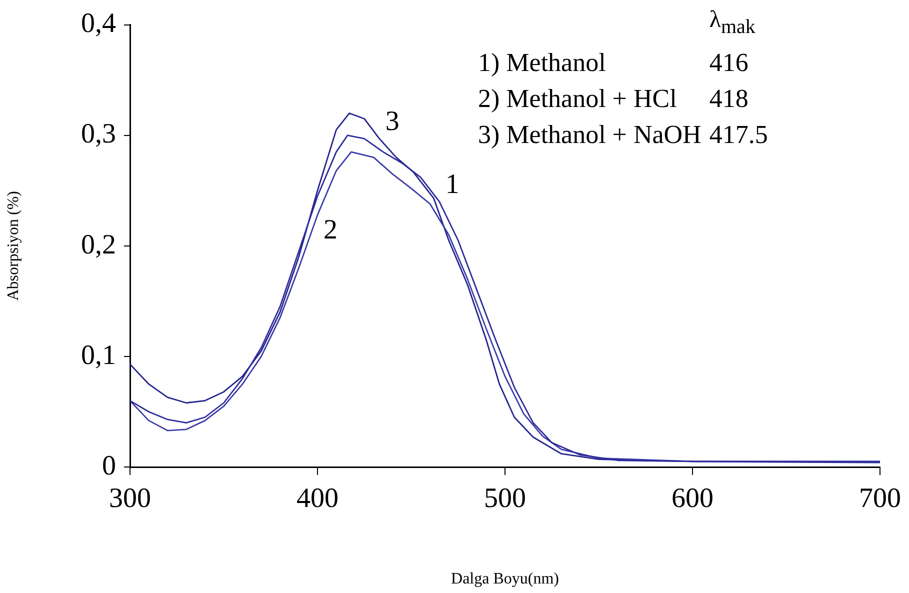 This screenshot has width=909, height=593. I want to click on x-tick-label: 700, so click(880, 498).